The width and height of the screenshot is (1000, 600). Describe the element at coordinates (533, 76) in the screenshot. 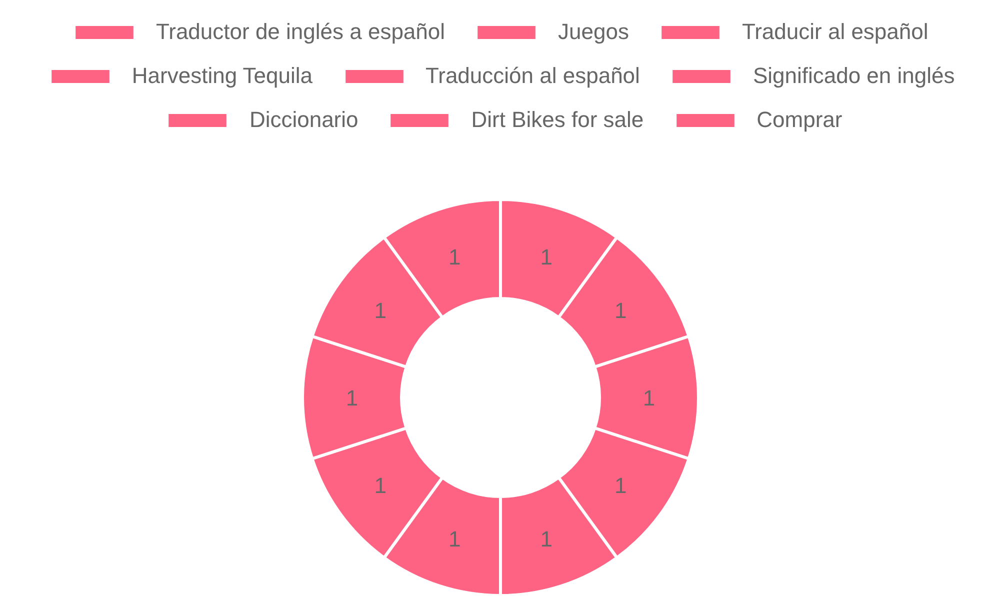

I see `legend-label: Traducción al español` at that location.